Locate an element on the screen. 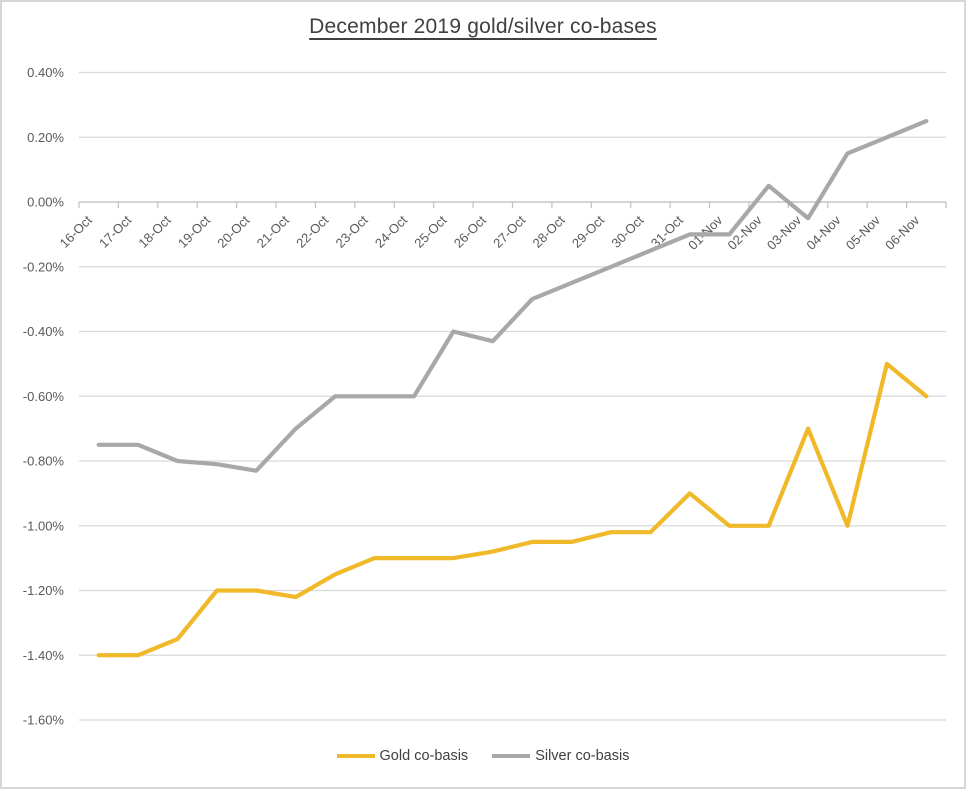 This screenshot has width=966, height=789. legend-item-silver: Silver co-basis is located at coordinates (560, 756).